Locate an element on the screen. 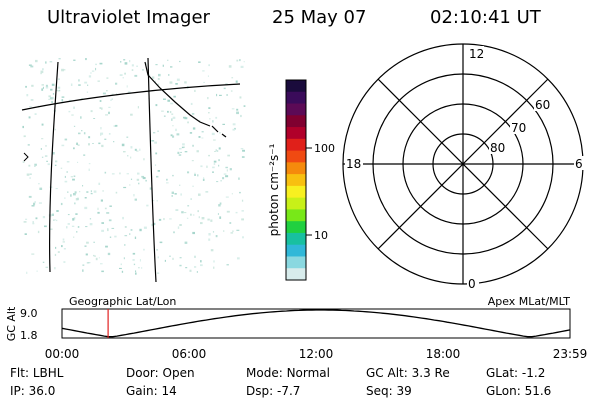  header-time: 02:10:41 UT is located at coordinates (485, 17).